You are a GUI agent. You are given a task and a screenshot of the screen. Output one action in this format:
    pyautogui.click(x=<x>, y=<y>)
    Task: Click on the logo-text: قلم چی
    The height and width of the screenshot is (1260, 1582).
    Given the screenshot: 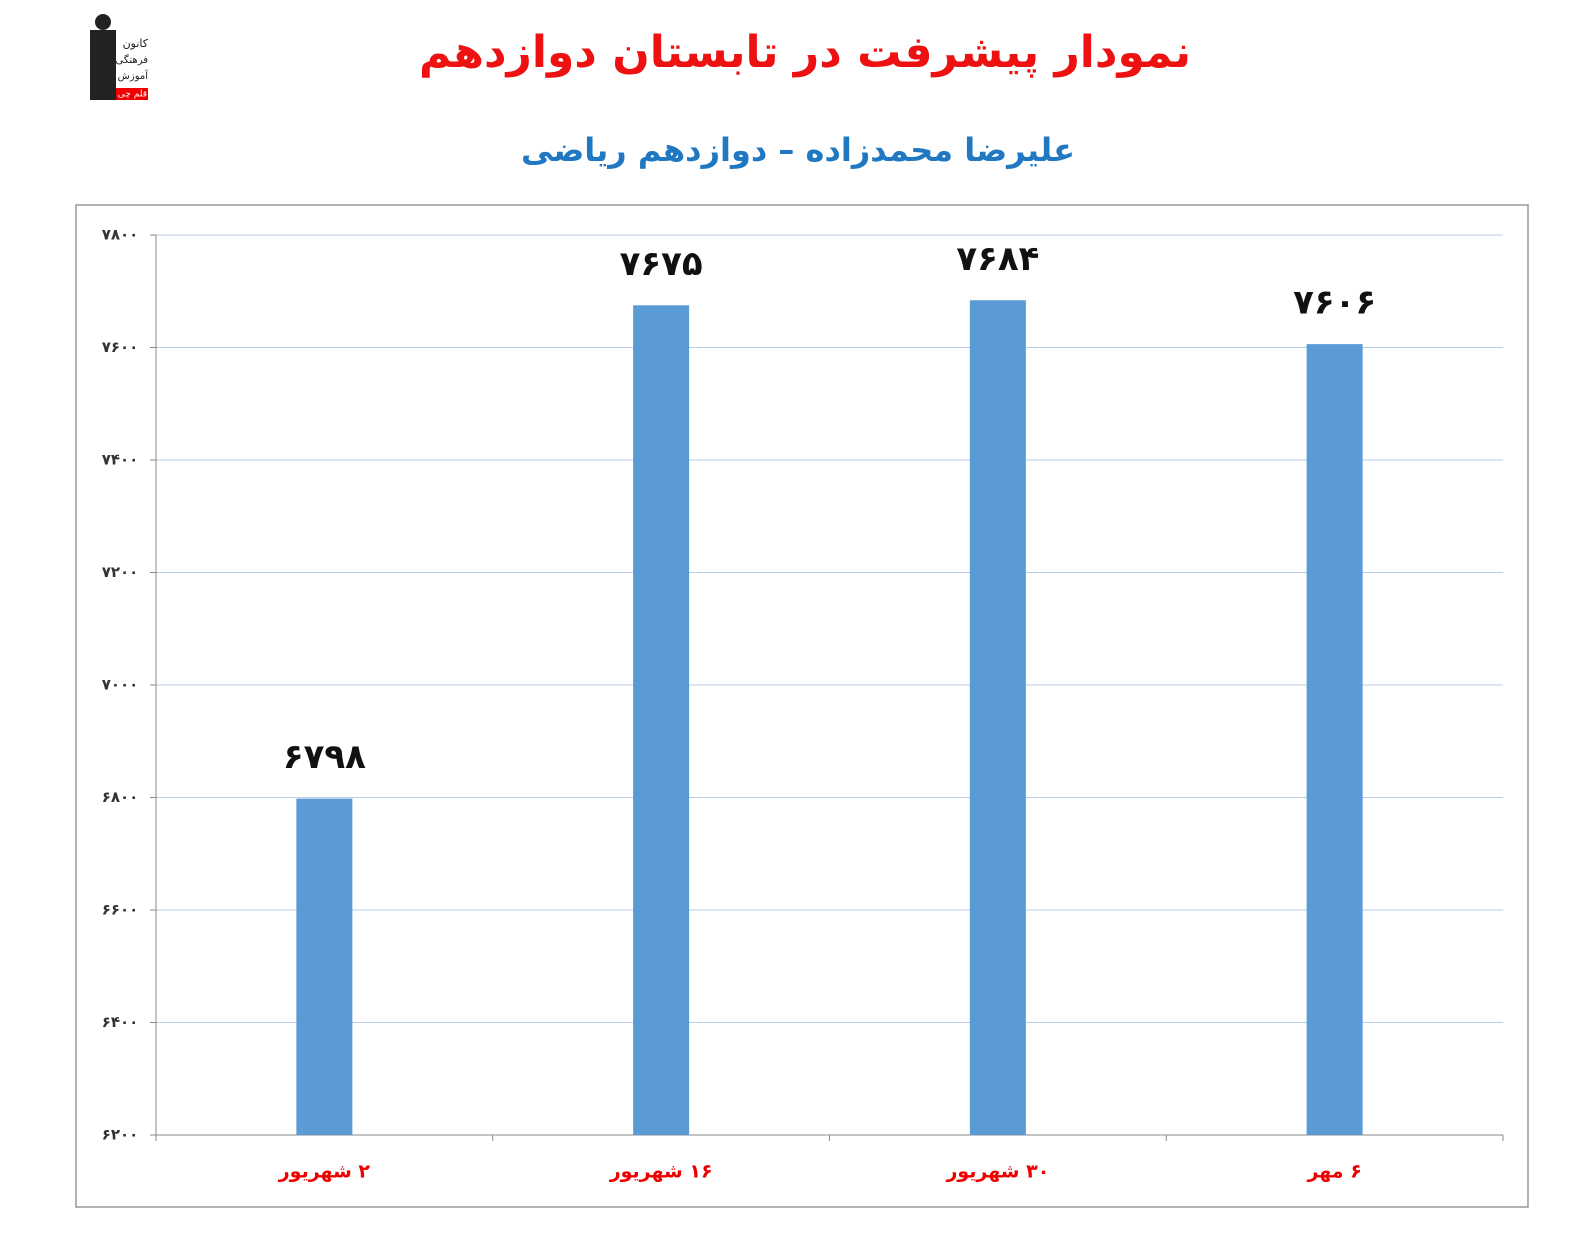 What is the action you would take?
    pyautogui.click(x=132, y=95)
    